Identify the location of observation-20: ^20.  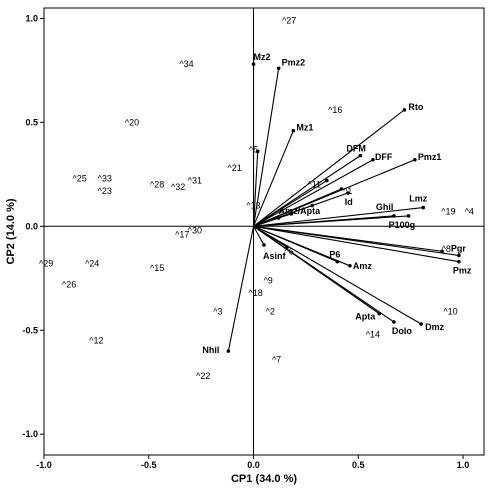
(132, 122).